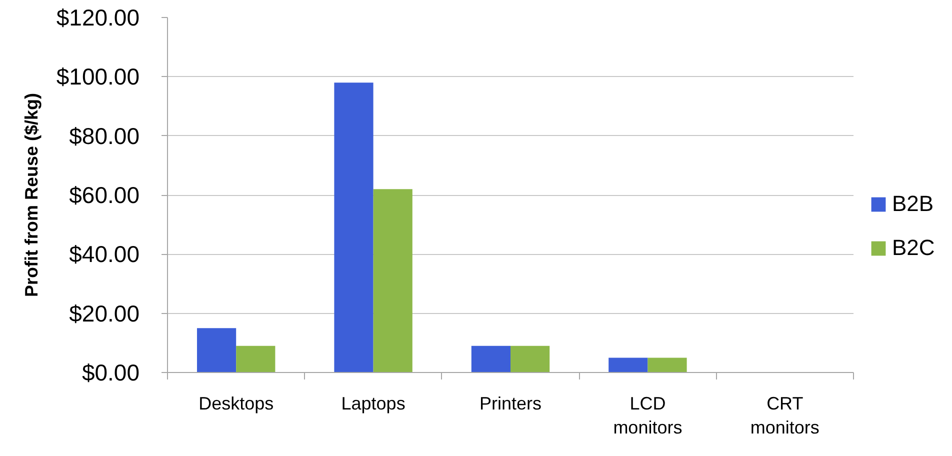  I want to click on x-tick-label: Desktops, so click(236, 404).